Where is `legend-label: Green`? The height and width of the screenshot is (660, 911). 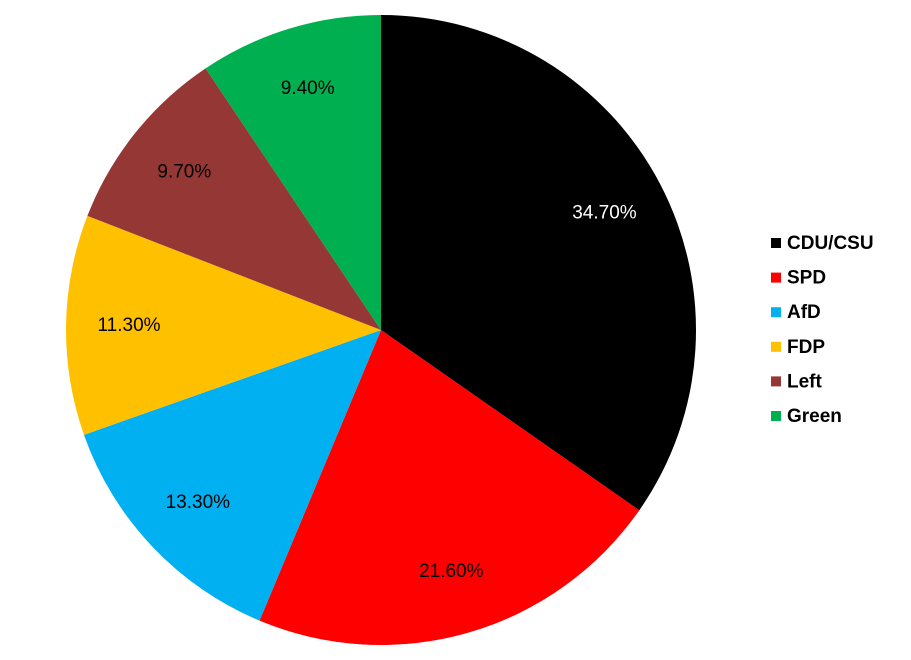 legend-label: Green is located at coordinates (814, 416).